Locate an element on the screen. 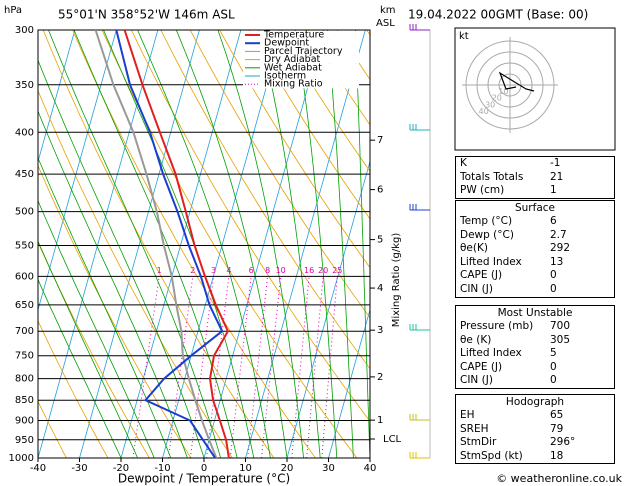 The width and height of the screenshot is (629, 486). row-label: Dewp (°C) is located at coordinates (487, 234).